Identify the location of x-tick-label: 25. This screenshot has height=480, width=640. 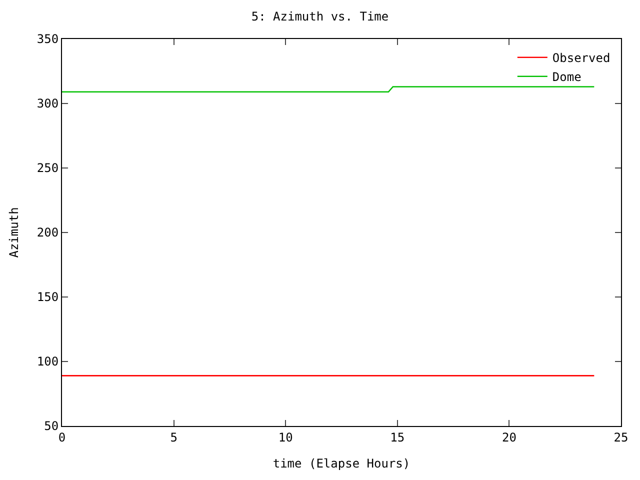
(621, 437).